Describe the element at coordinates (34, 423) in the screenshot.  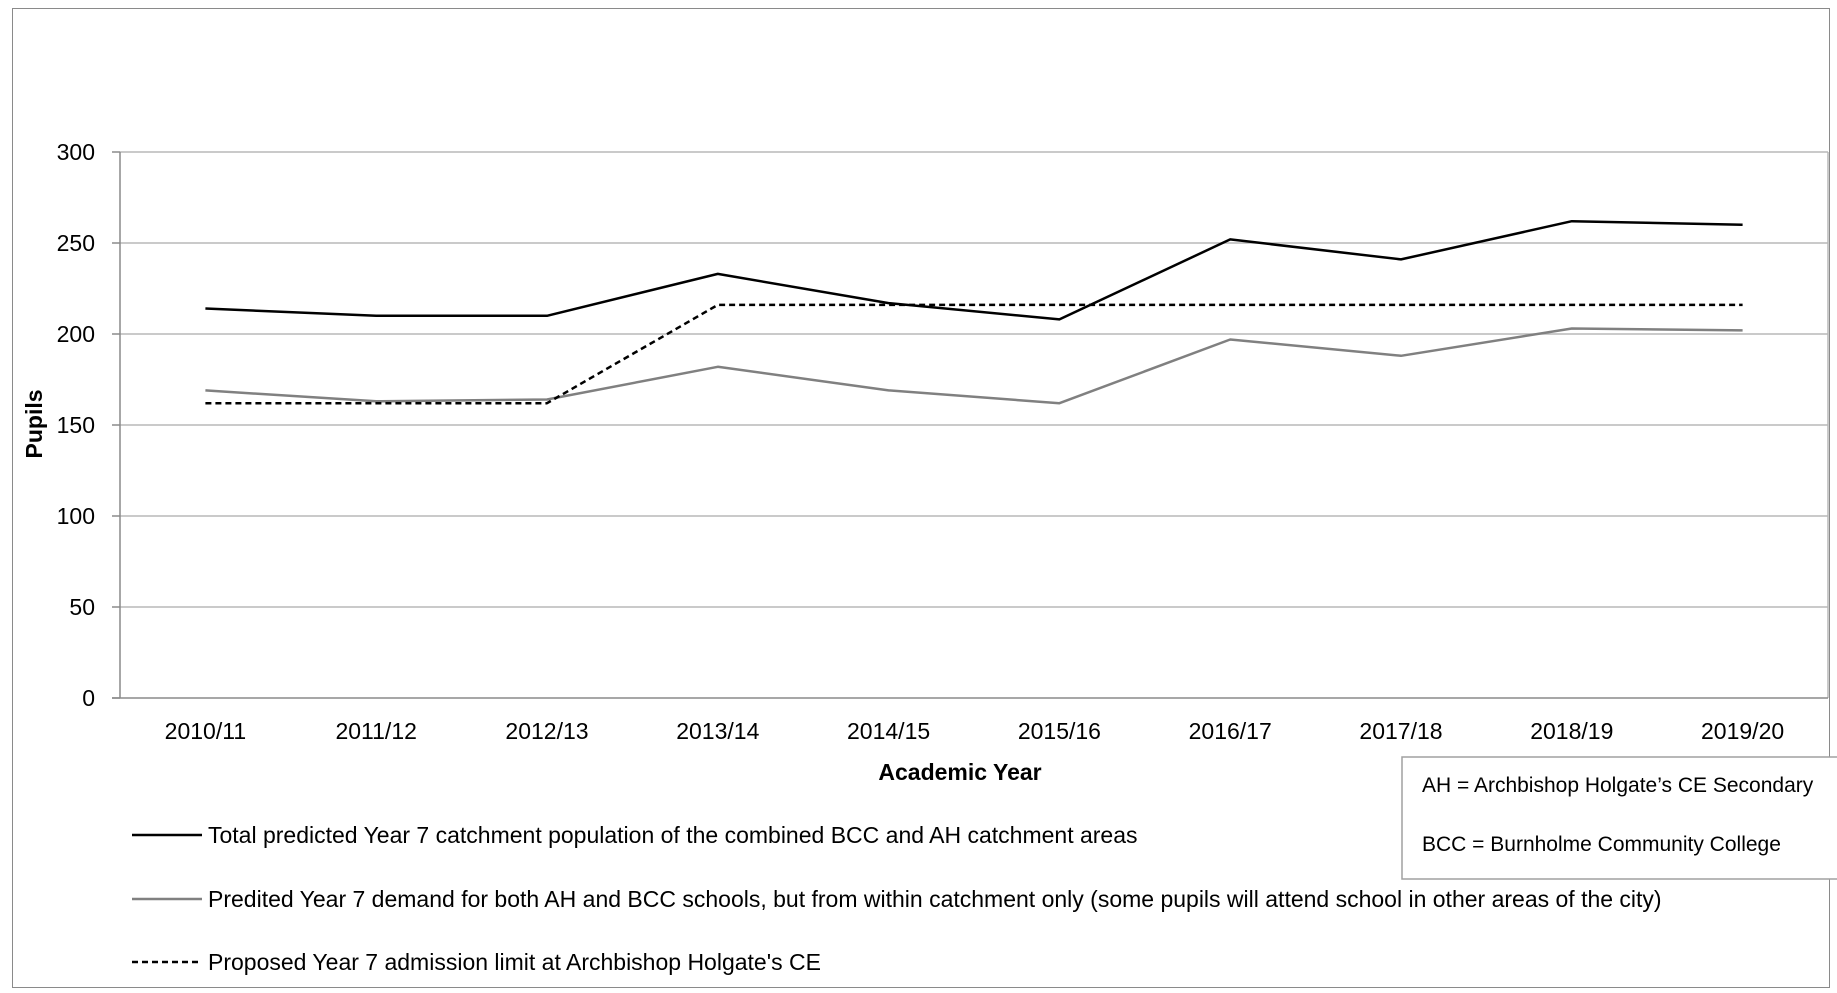
I see `y-axis-title: Pupils` at that location.